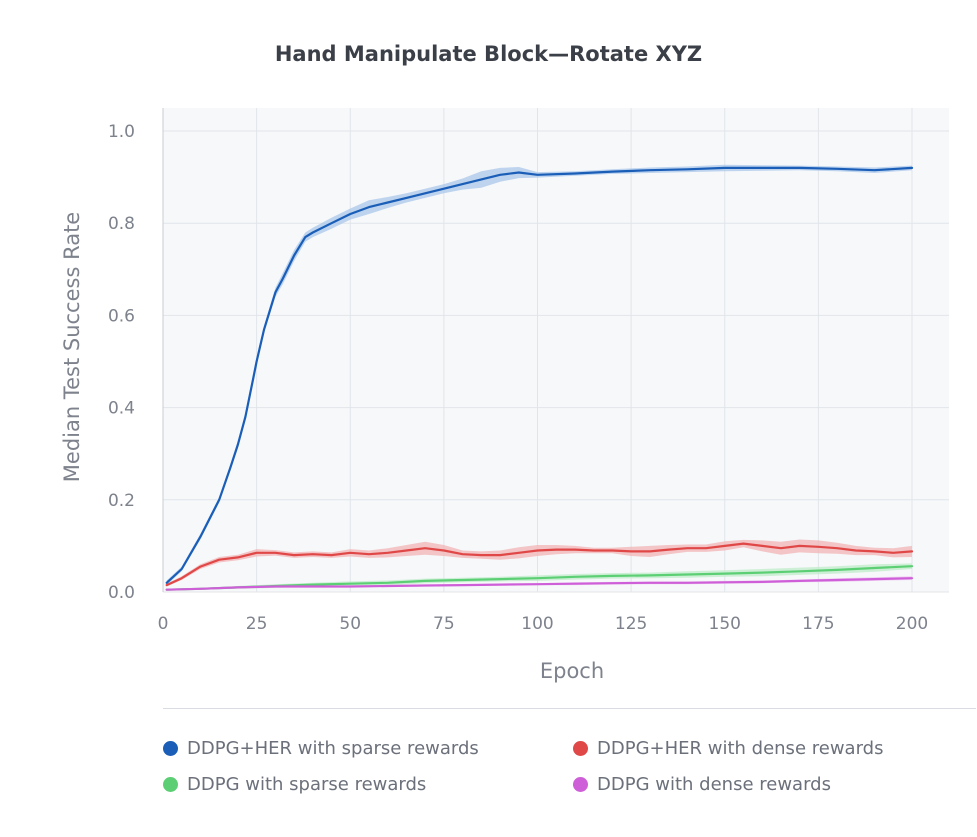 Image resolution: width=977 pixels, height=837 pixels. I want to click on y-tick-label: 0.4, so click(121, 409).